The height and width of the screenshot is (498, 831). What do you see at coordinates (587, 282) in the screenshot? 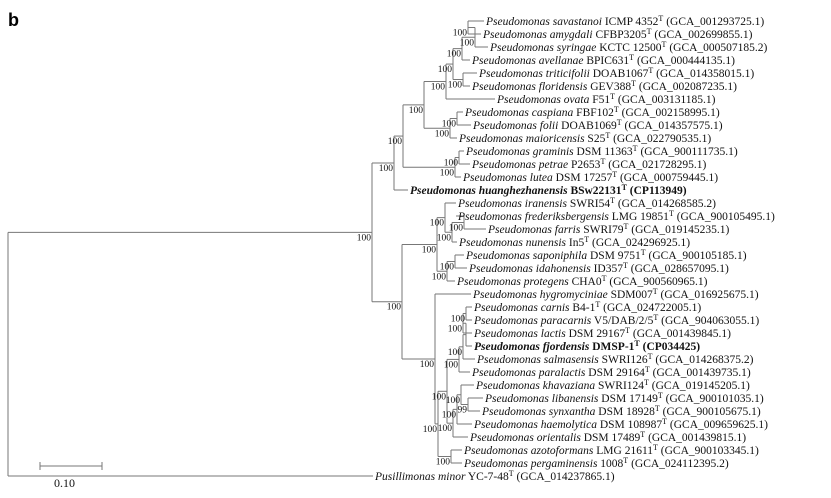
I see `taxon-strain: CHA0` at bounding box center [587, 282].